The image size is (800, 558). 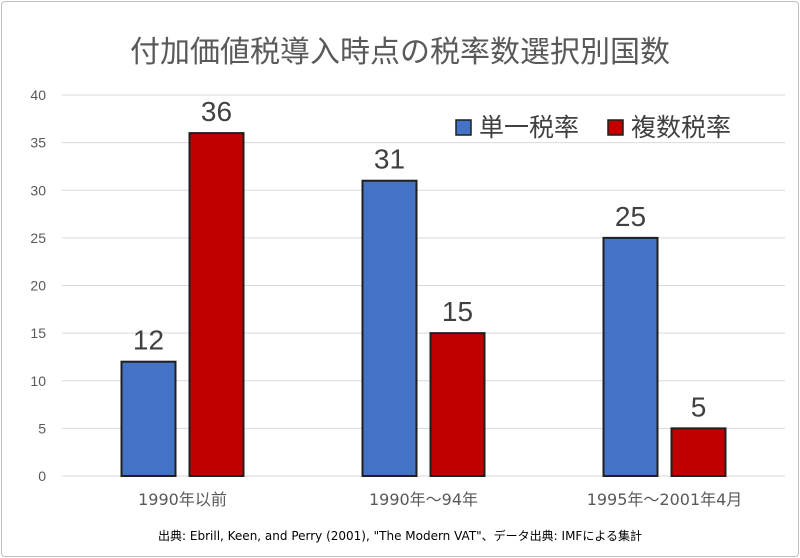 I want to click on y-tick-label: 40, so click(x=38, y=95).